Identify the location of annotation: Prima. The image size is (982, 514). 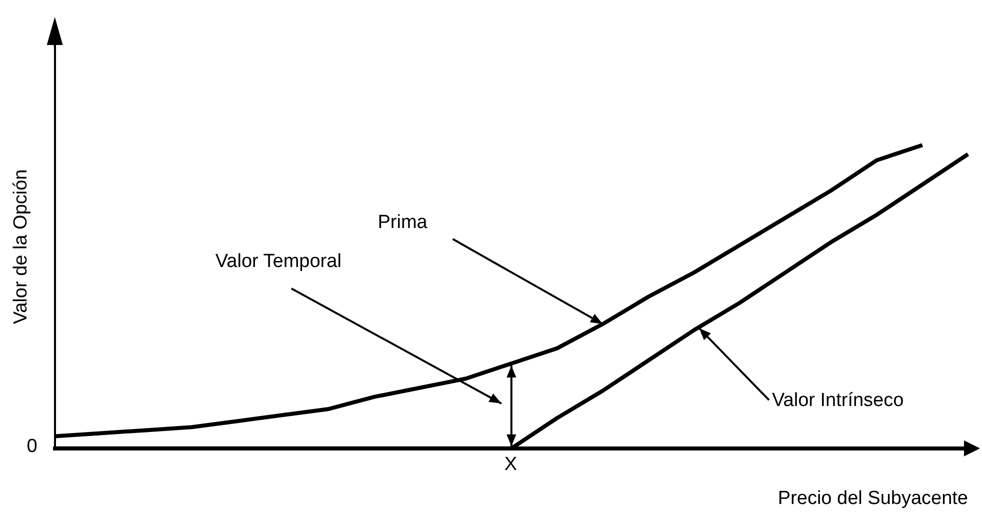
(403, 223).